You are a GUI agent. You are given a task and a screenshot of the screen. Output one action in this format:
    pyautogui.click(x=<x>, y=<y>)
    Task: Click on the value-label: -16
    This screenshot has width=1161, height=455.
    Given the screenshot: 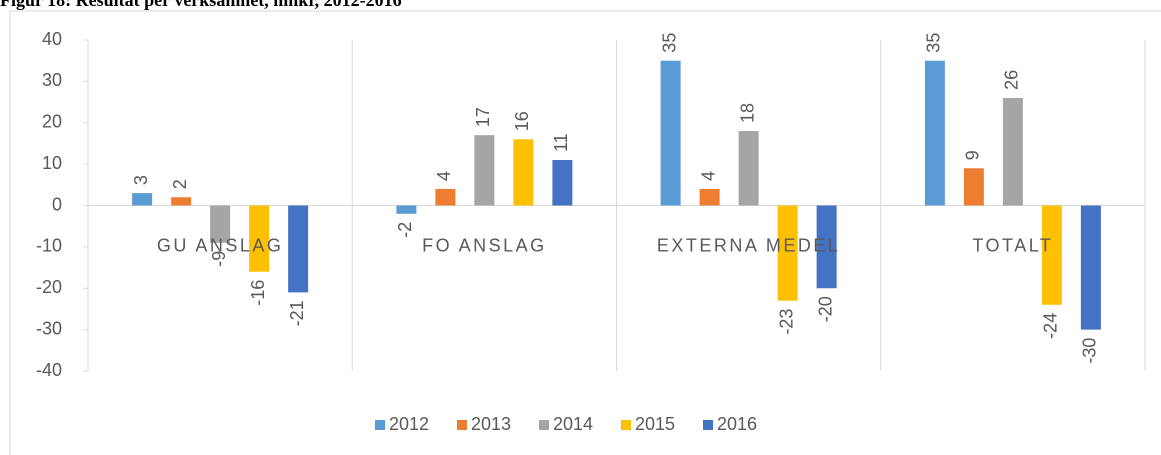 What is the action you would take?
    pyautogui.click(x=258, y=293)
    